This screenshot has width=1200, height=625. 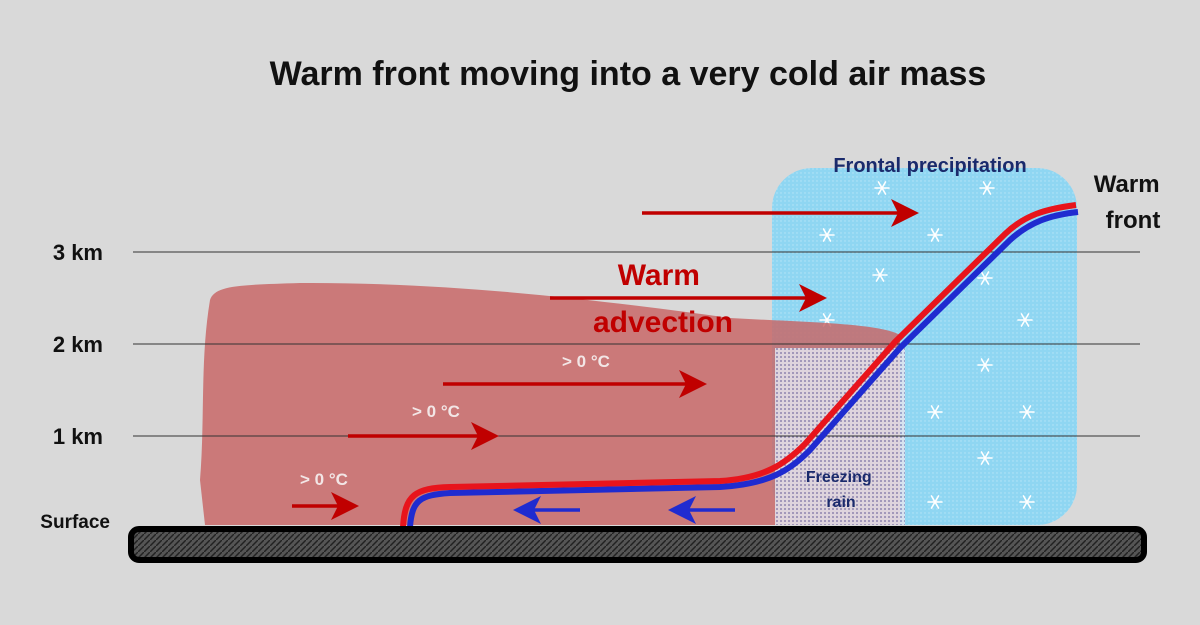 What do you see at coordinates (78, 436) in the screenshot?
I see `altitude-label: 1 km` at bounding box center [78, 436].